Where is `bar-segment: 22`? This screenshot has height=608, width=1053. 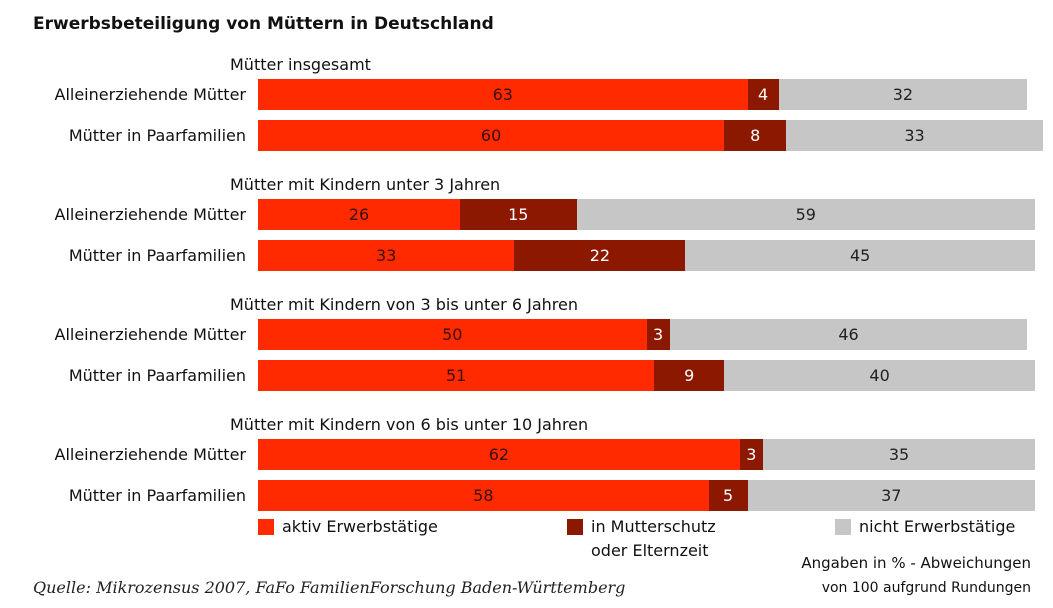 bar-segment: 22 is located at coordinates (600, 255).